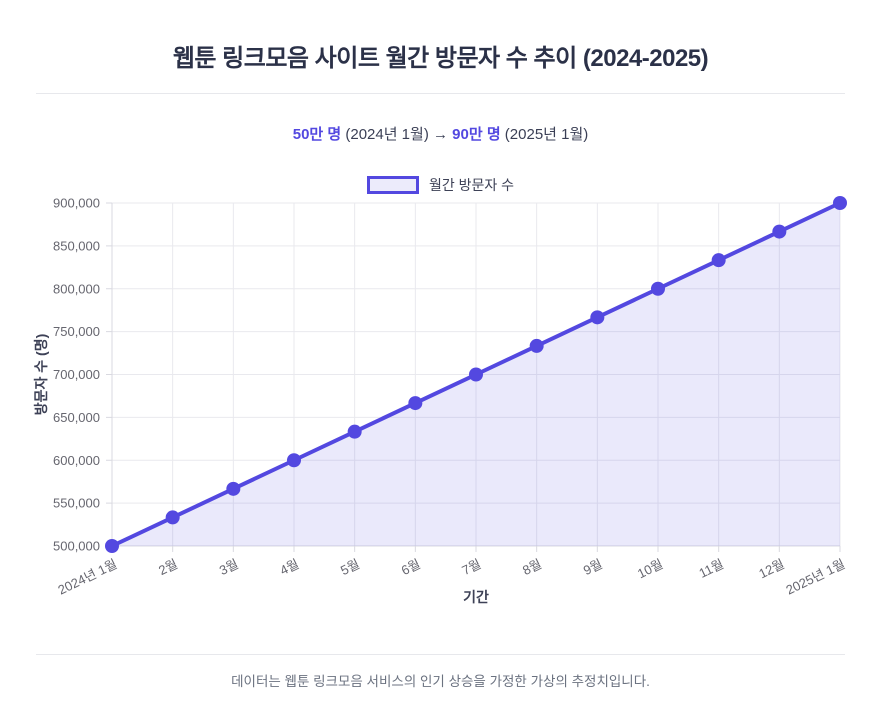 Image resolution: width=881 pixels, height=719 pixels. Describe the element at coordinates (471, 185) in the screenshot. I see `legend-label: 월간 방문자 수` at that location.